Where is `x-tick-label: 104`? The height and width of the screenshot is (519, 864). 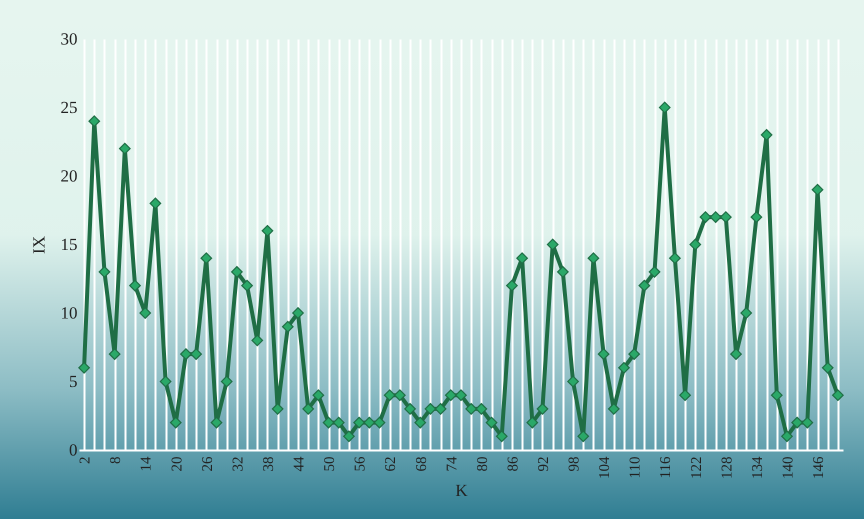 x-tick-label: 104 is located at coordinates (605, 467).